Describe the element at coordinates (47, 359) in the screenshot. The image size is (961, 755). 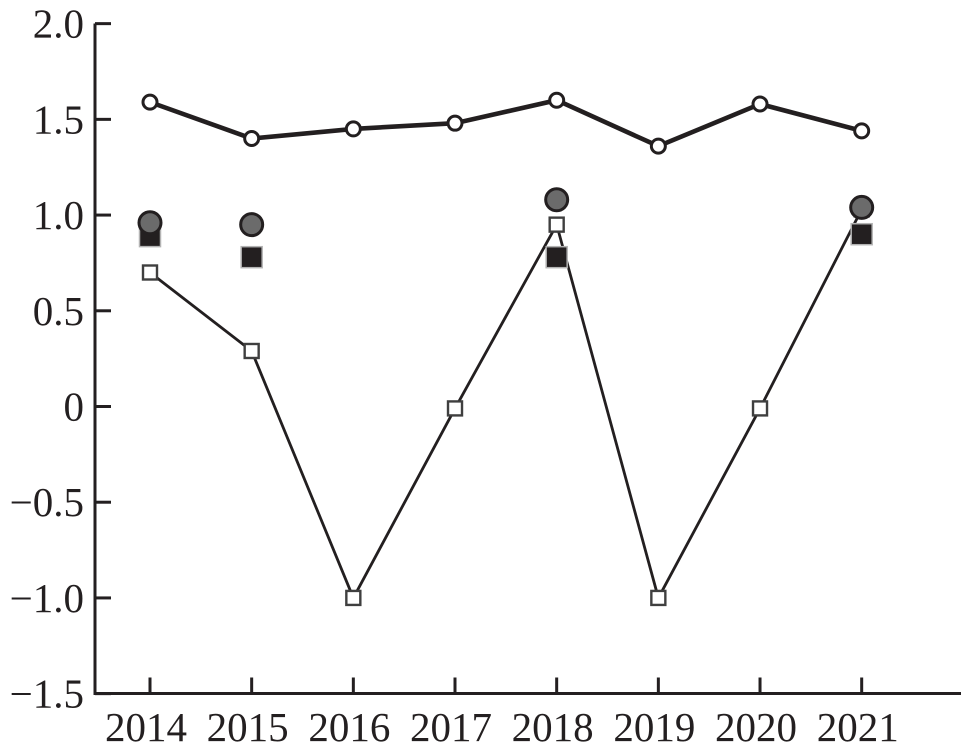
I see `y-axis-labels: 2.0 1.5 1.0 0.5 0 −0.5 −1.0 −1.5` at that location.